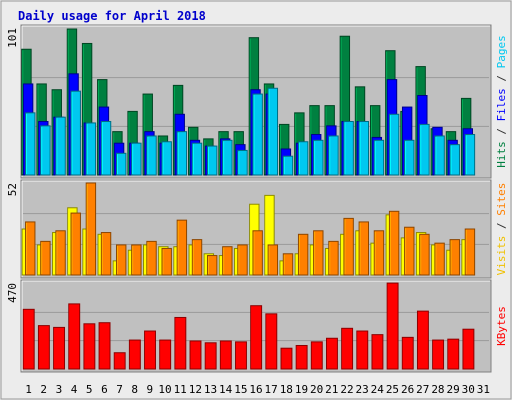  What do you see at coordinates (210, 389) in the screenshot?
I see `x-tick-label: 13` at bounding box center [210, 389].